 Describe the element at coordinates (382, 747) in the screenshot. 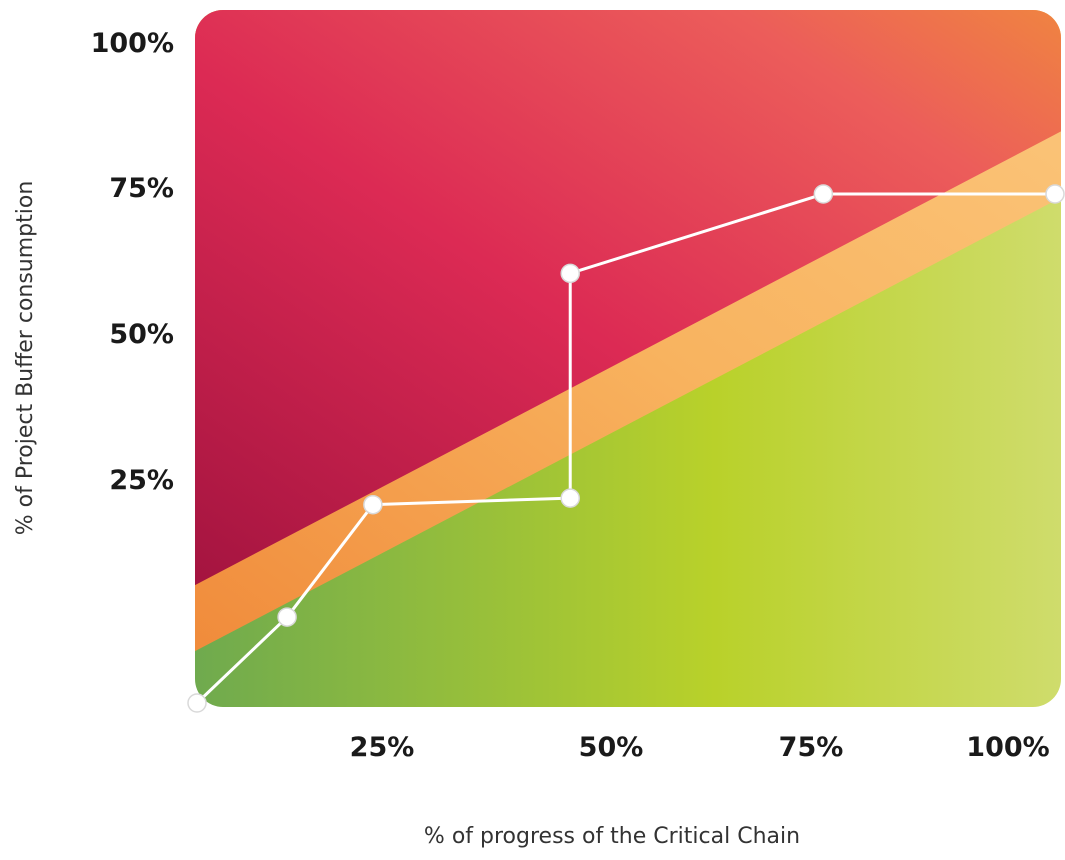

I see `x-tick-label: 25%` at that location.